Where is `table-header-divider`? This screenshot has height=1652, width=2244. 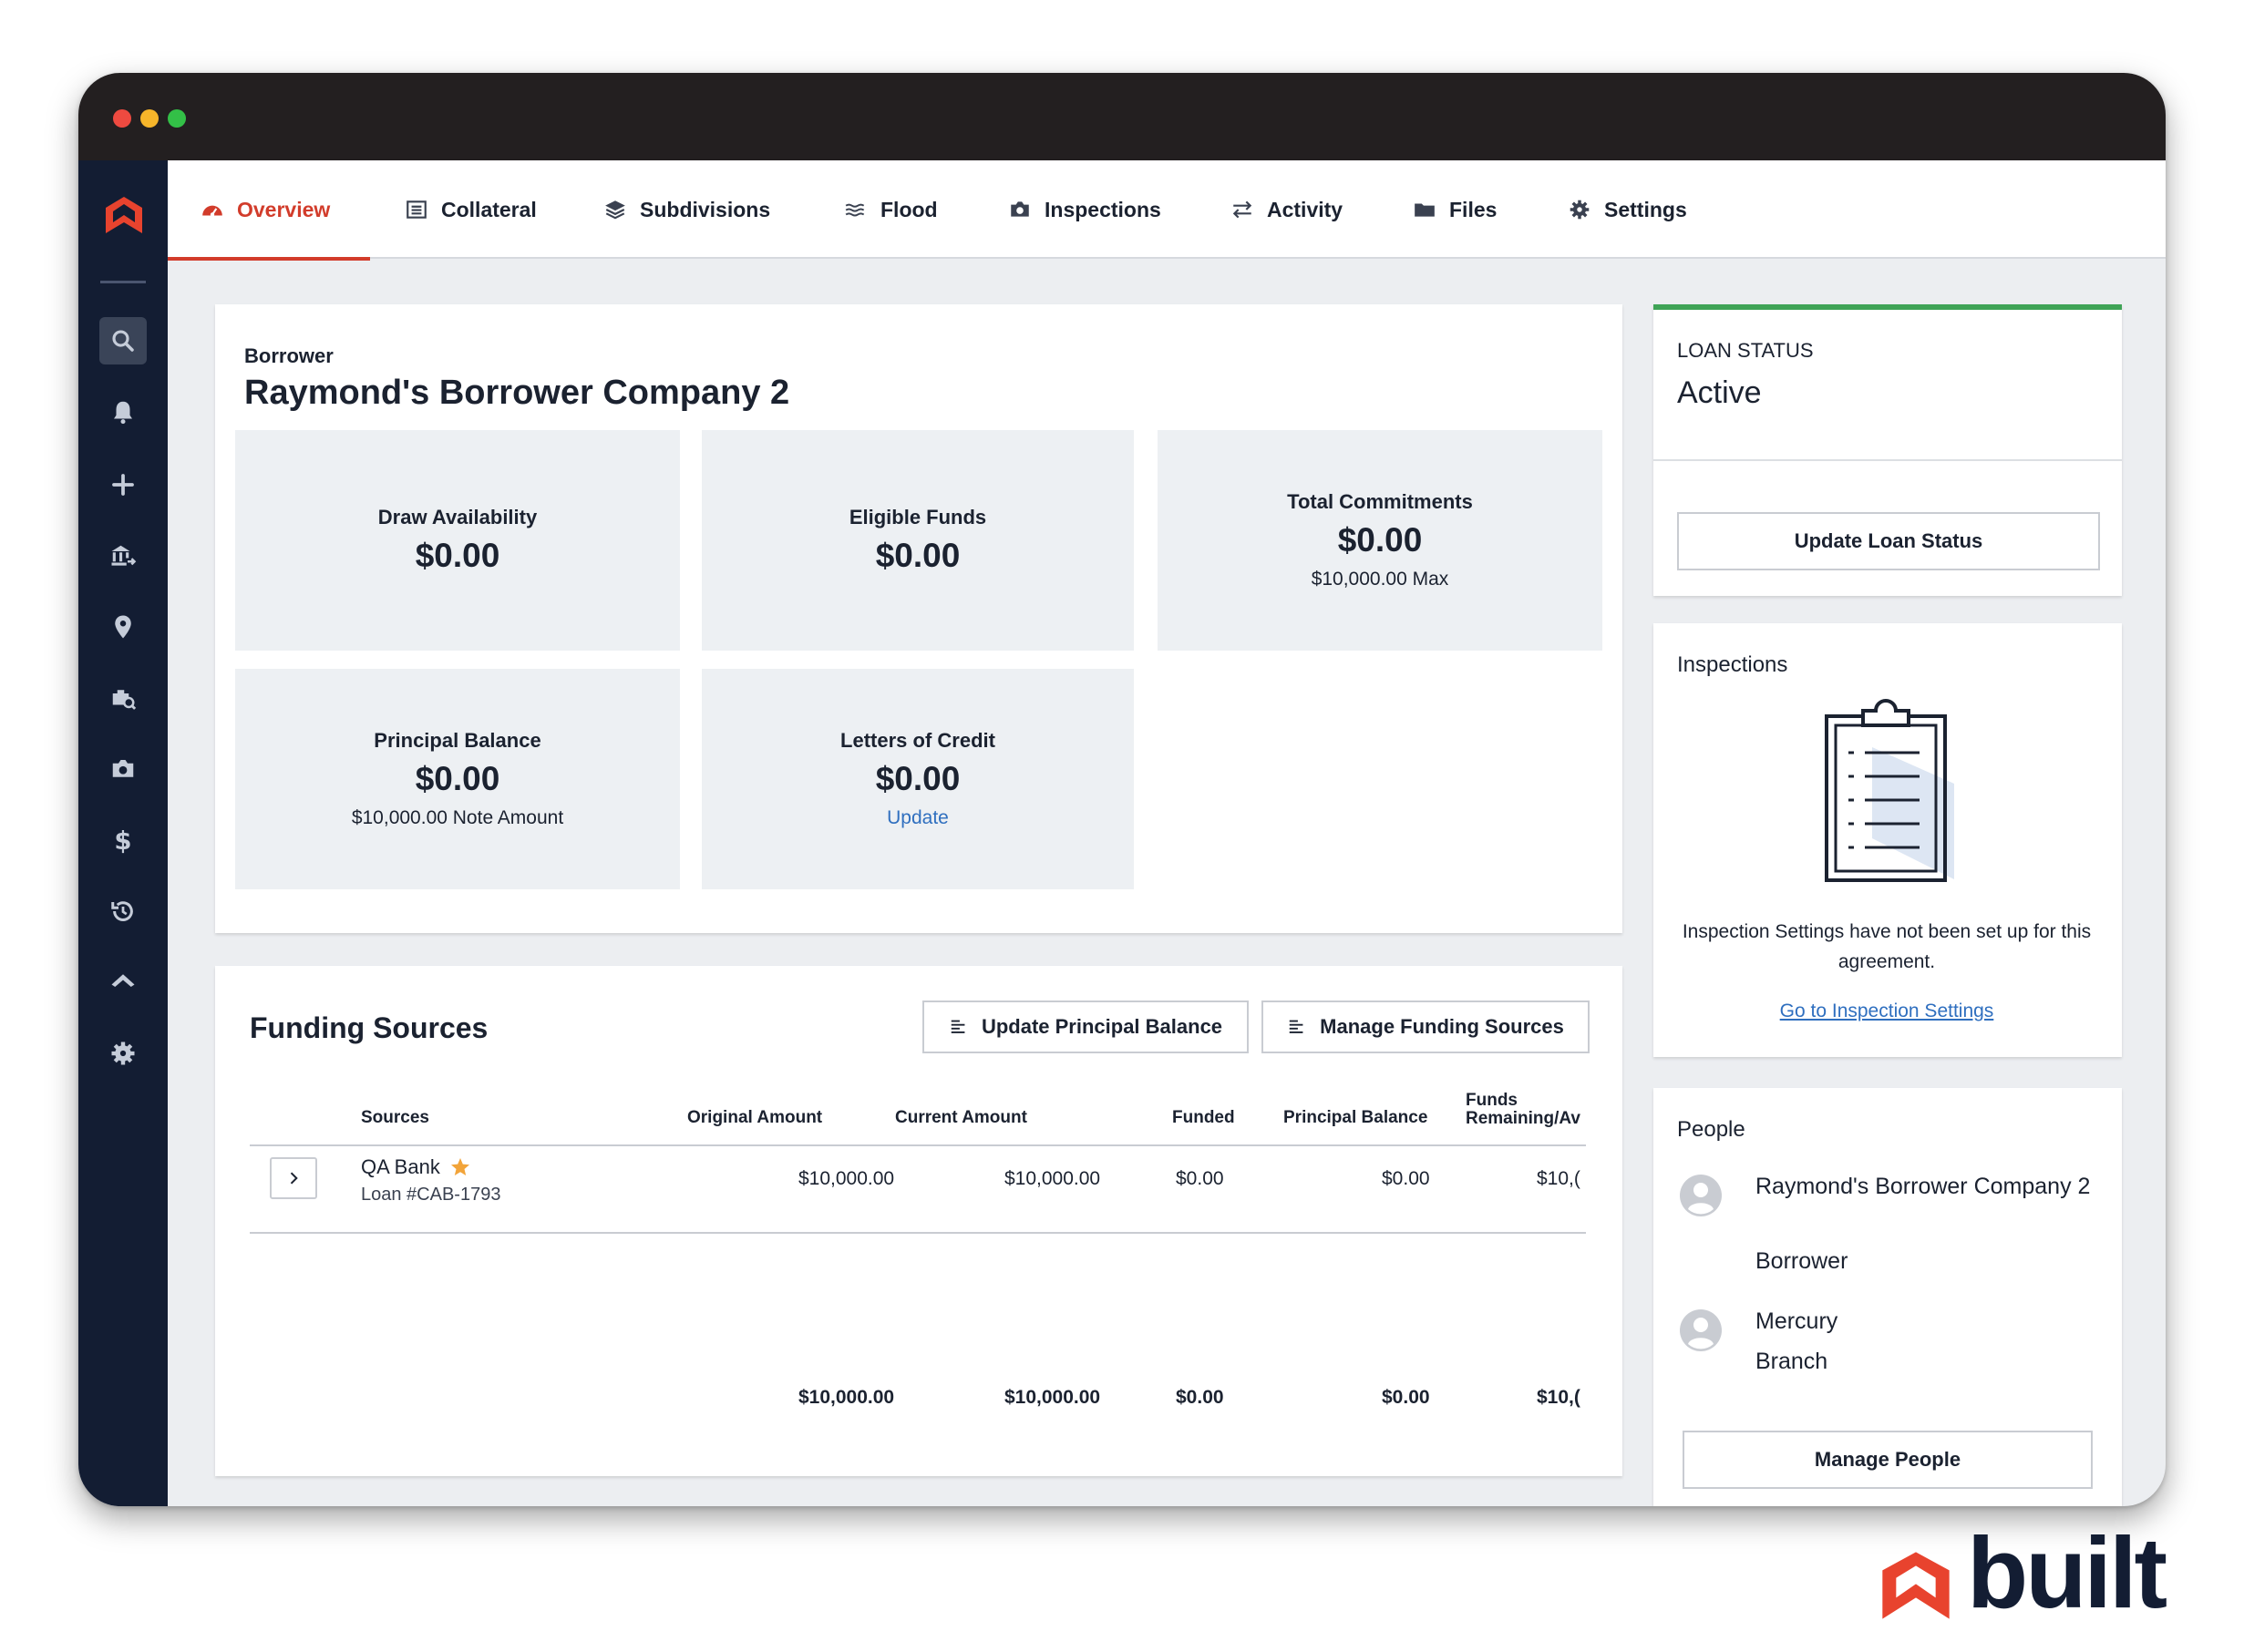 table-header-divider is located at coordinates (918, 1145).